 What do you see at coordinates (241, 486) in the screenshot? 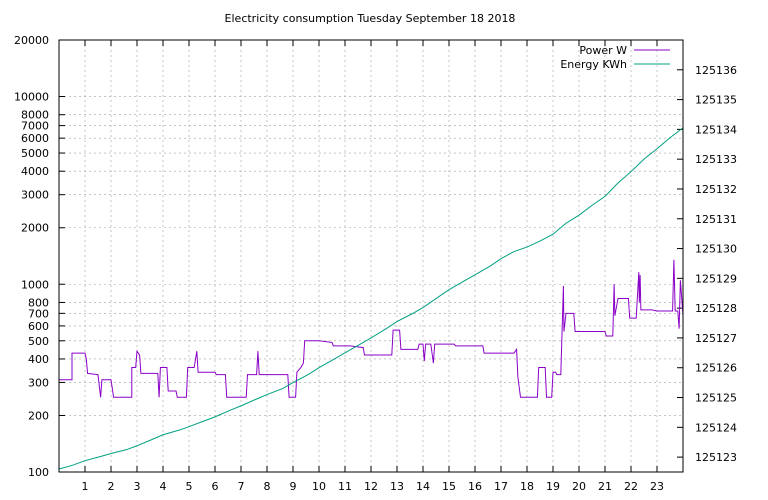
I see `x-tick-label: 7` at bounding box center [241, 486].